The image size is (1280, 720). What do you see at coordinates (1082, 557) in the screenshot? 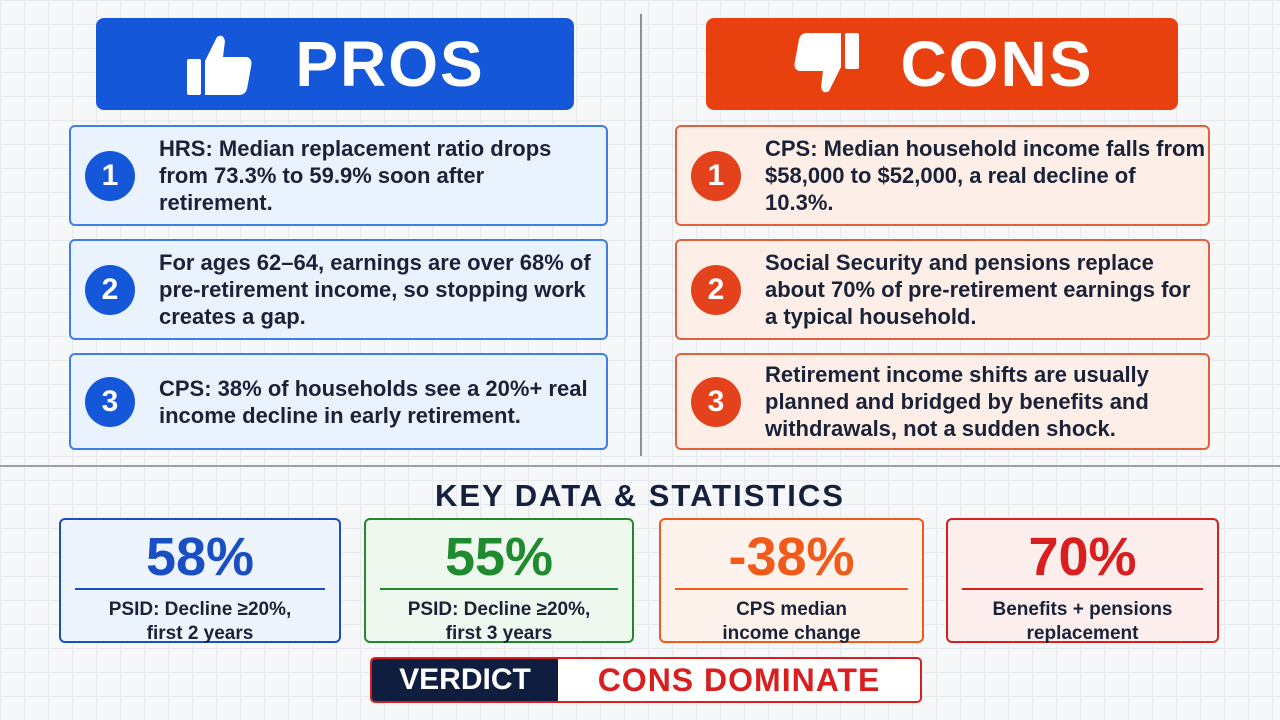
I see `stat-value: 70%` at bounding box center [1082, 557].